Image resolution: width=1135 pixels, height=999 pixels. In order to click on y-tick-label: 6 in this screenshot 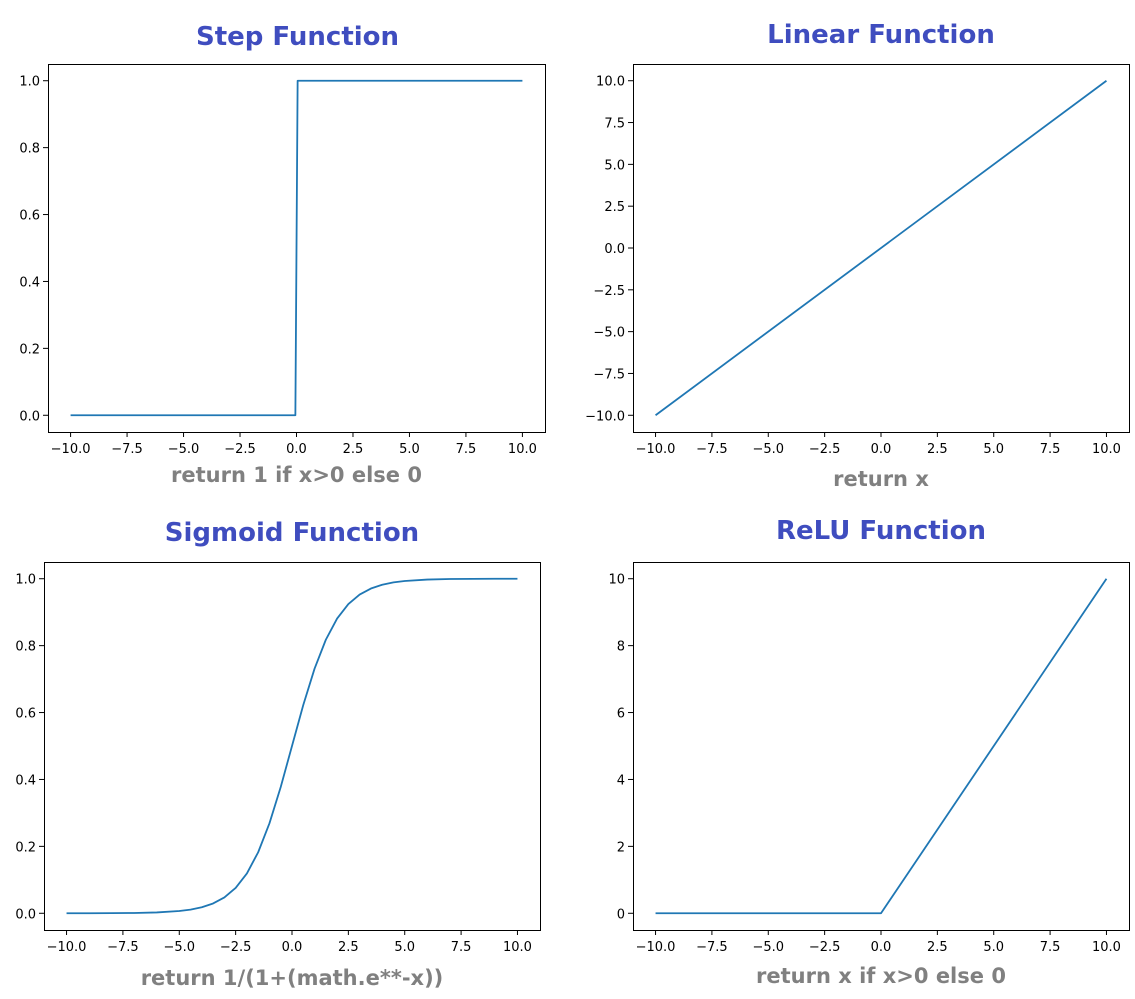, I will do `click(621, 714)`.